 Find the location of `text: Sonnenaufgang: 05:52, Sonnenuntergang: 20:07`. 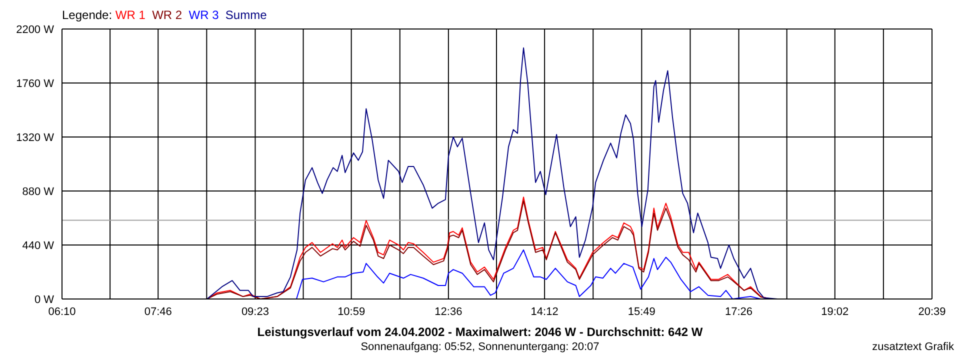

text: Sonnenaufgang: 05:52, Sonnenuntergang: 20:07 is located at coordinates (480, 347).